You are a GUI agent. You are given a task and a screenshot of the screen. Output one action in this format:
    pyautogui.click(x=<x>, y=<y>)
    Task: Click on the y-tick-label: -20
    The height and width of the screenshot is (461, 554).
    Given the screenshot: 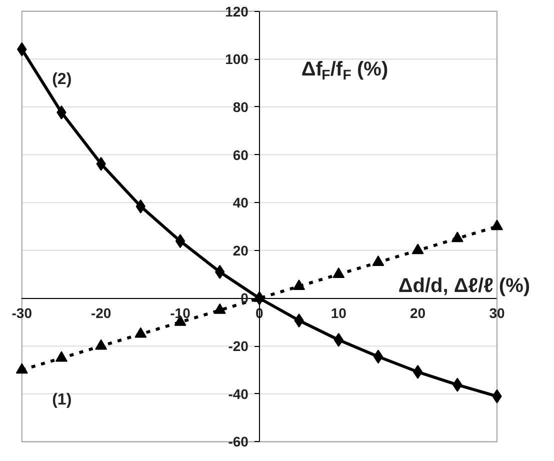 What is the action you would take?
    pyautogui.click(x=238, y=346)
    